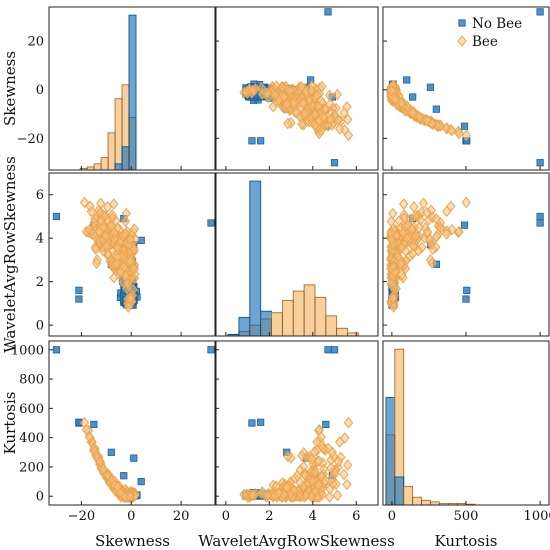 The width and height of the screenshot is (550, 550). I want to click on x-tick-label: 2, so click(269, 516).